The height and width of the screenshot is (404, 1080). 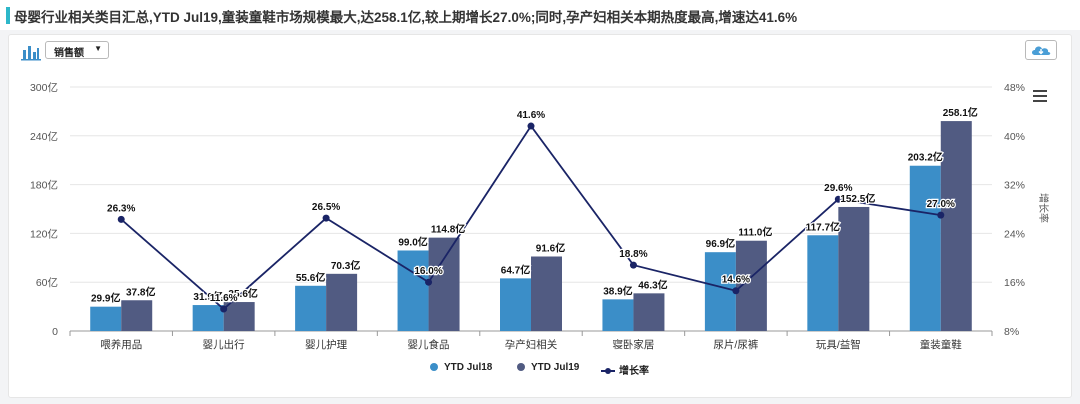 What do you see at coordinates (8, 15) in the screenshot?
I see `title-accent` at bounding box center [8, 15].